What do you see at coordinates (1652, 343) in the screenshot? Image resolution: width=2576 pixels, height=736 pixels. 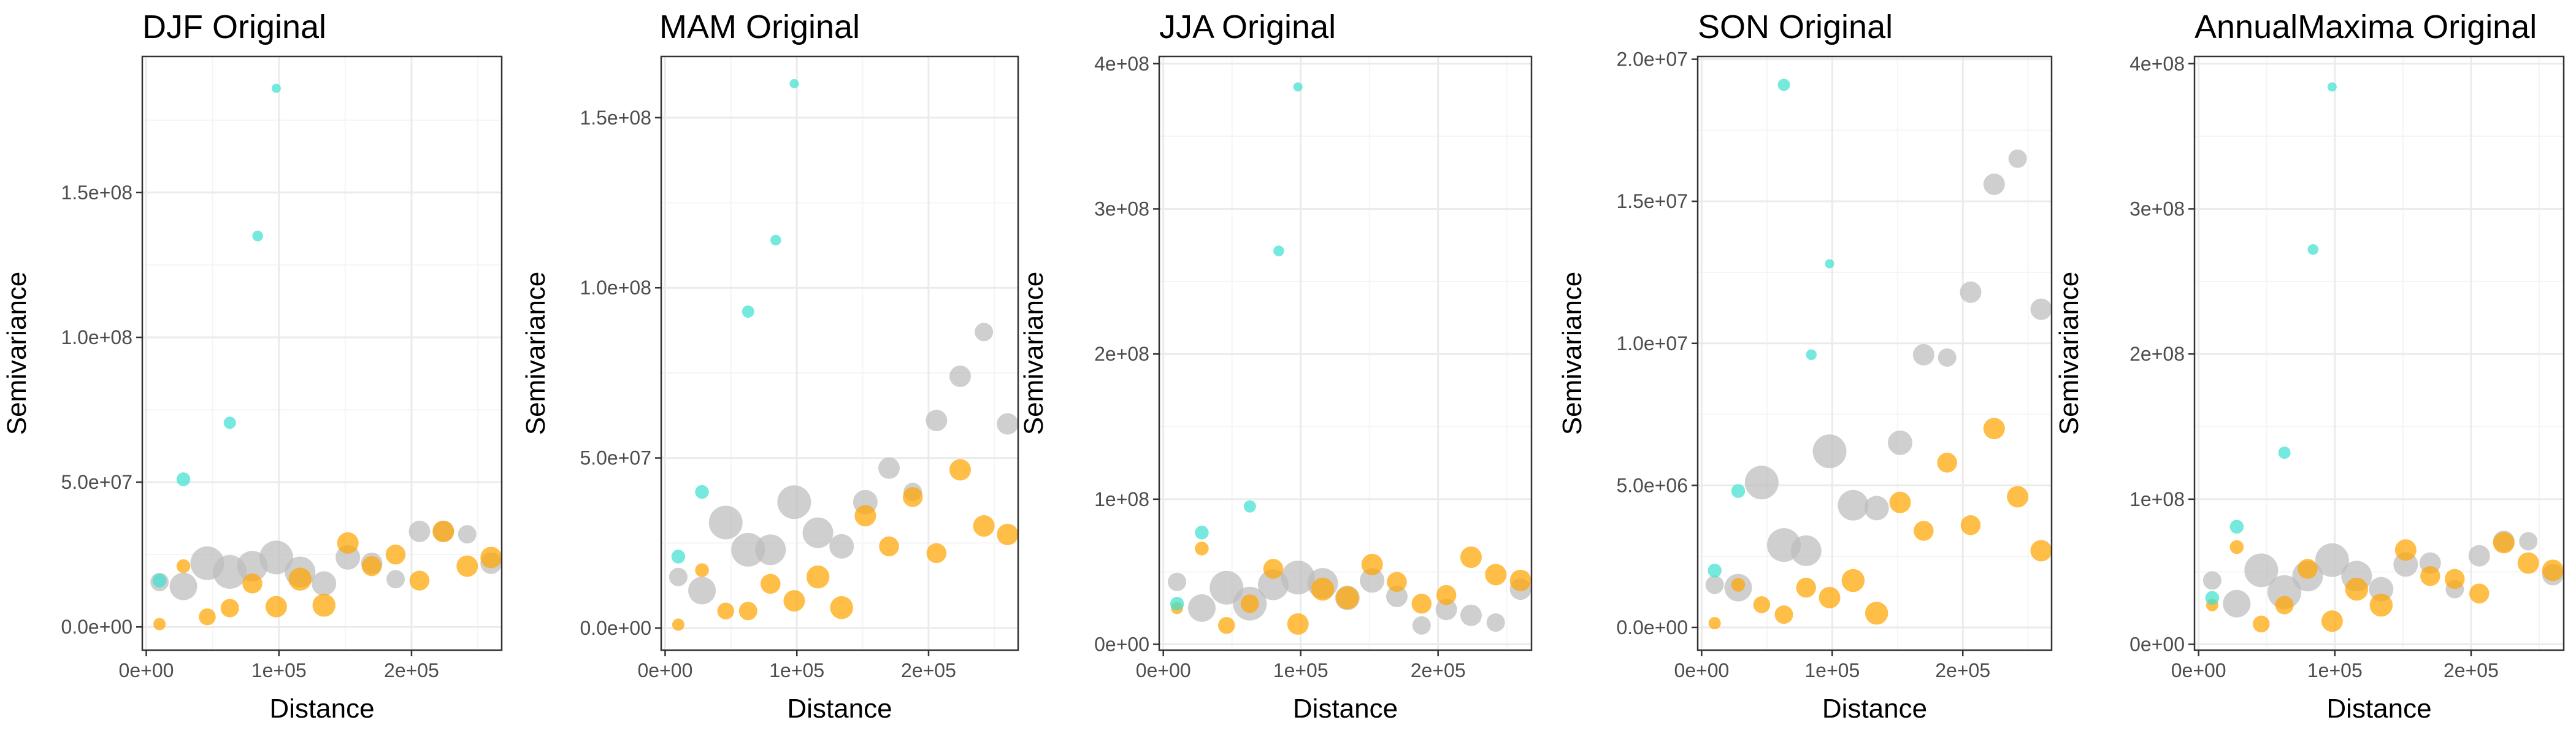 I see `y-tick-label: 1.0e+07` at bounding box center [1652, 343].